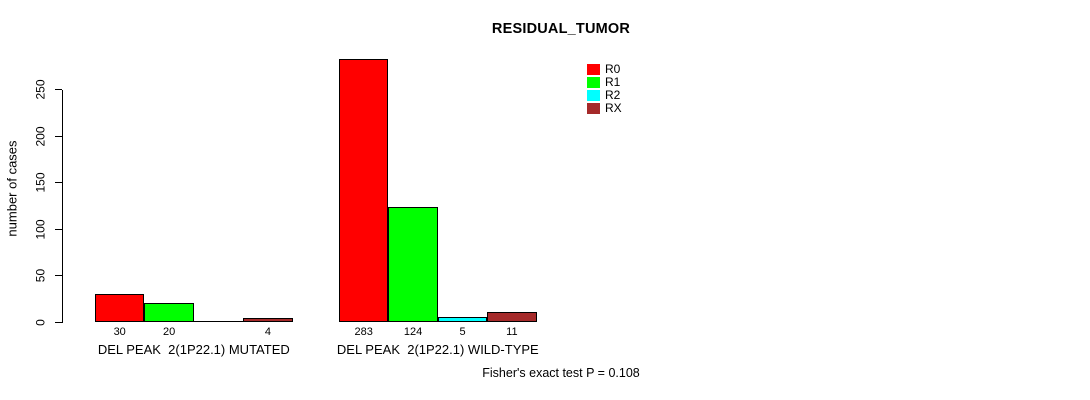 The image size is (1090, 400). Describe the element at coordinates (593, 82) in the screenshot. I see `legend-swatch-r1` at that location.